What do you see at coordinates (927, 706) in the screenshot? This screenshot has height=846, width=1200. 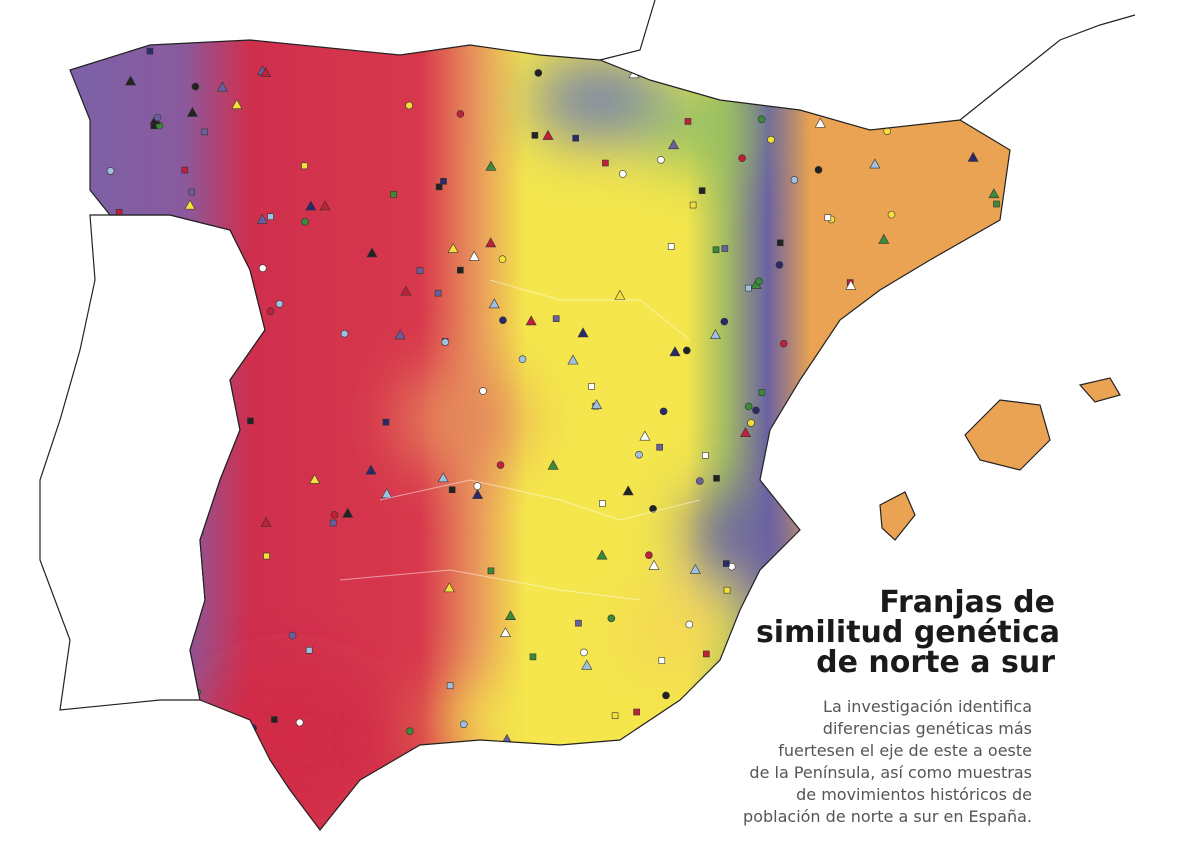 I see `description-line: La investigación identifica` at bounding box center [927, 706].